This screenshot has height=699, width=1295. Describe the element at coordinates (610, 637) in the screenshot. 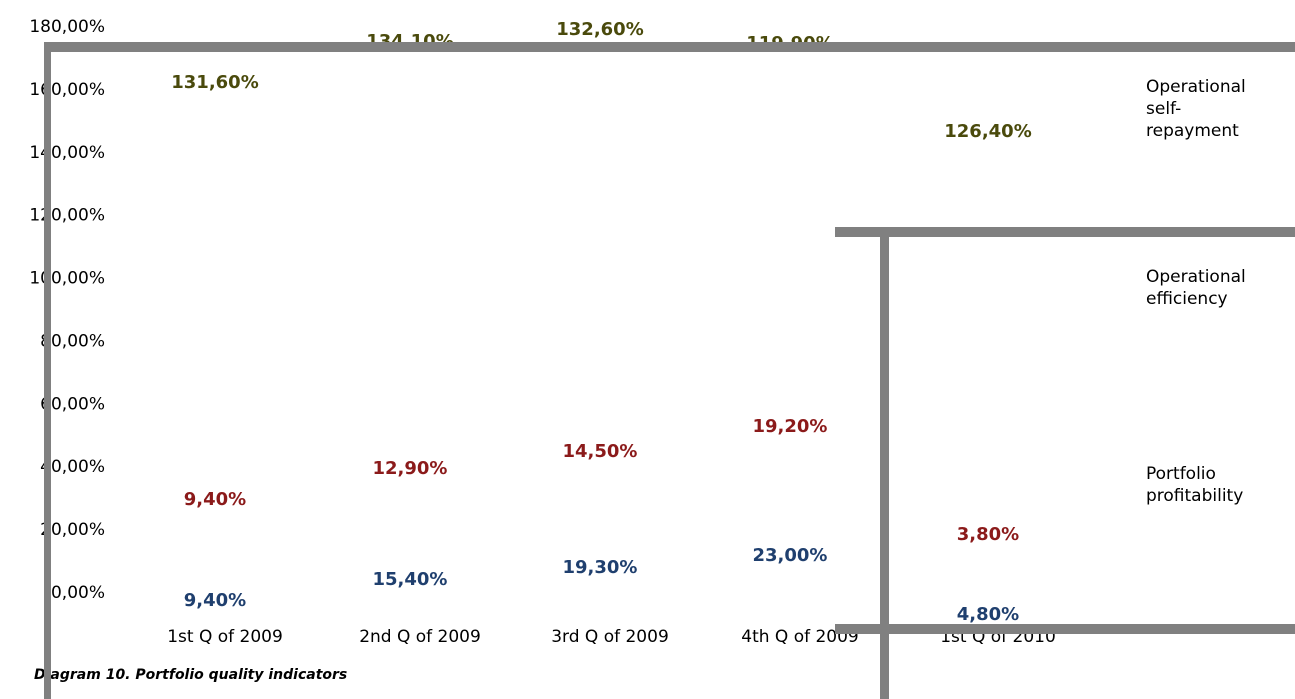

I see `x-tick-label: 3rd Q of 2009` at that location.